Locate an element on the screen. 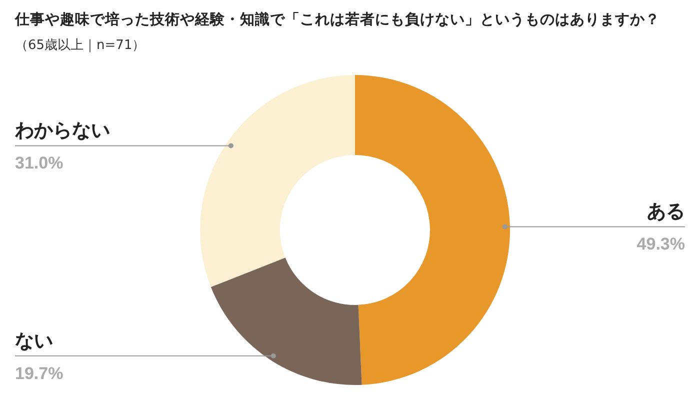 This screenshot has width=700, height=399. chart-subtitle: （65歳以上｜n=71） is located at coordinates (80, 45).